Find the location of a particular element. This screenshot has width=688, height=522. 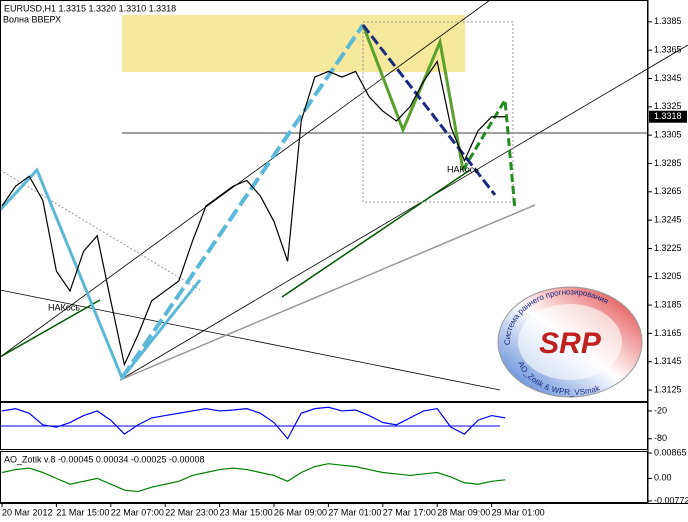

y-tick-label: 1.3205 is located at coordinates (668, 276).